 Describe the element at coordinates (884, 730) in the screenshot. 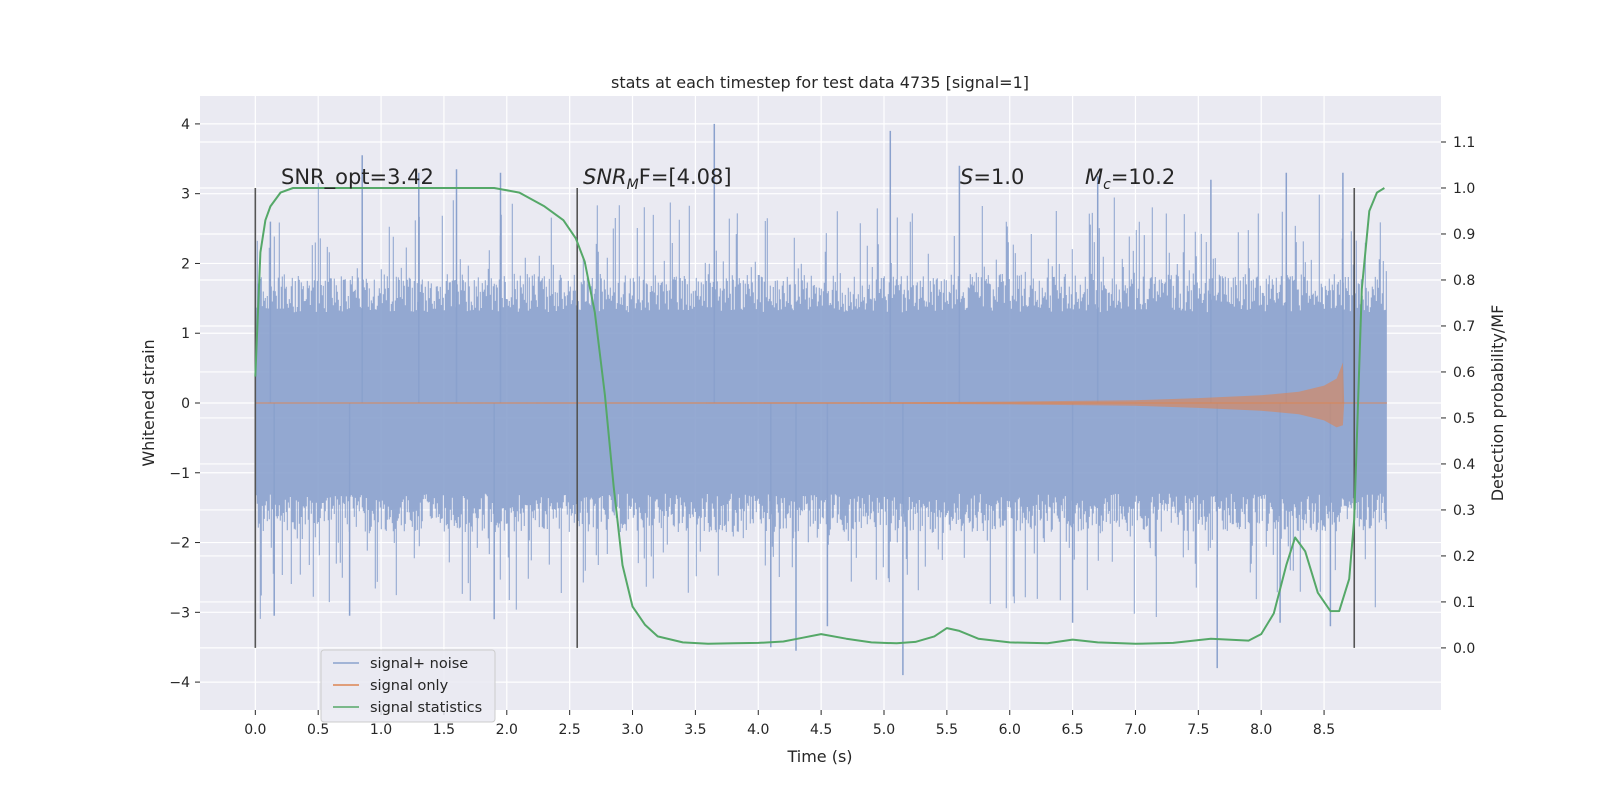

I see `x-tick-label: 5.0` at that location.